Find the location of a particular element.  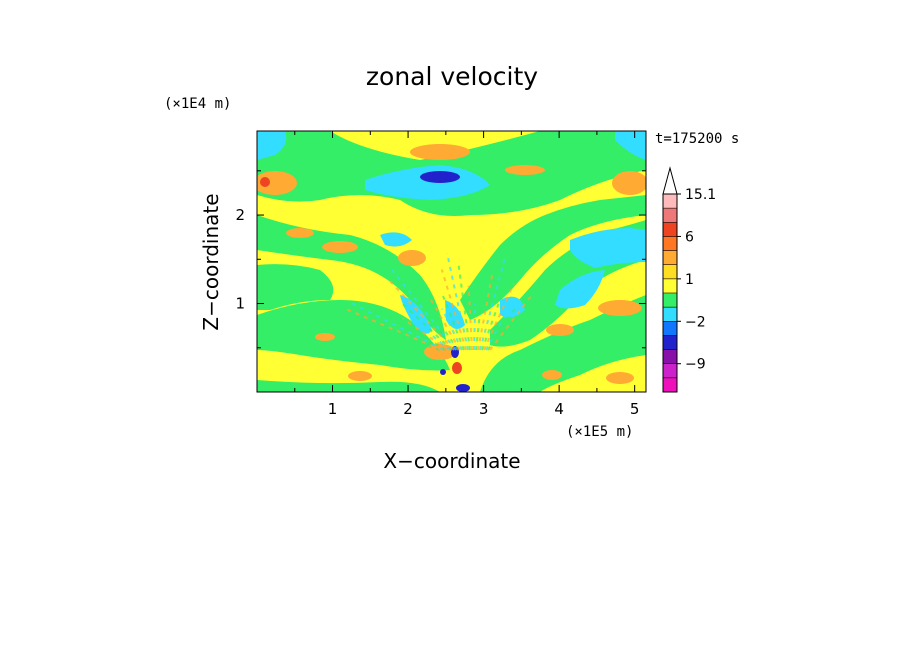

y-axis-title: Z−coordinate is located at coordinates (211, 261).